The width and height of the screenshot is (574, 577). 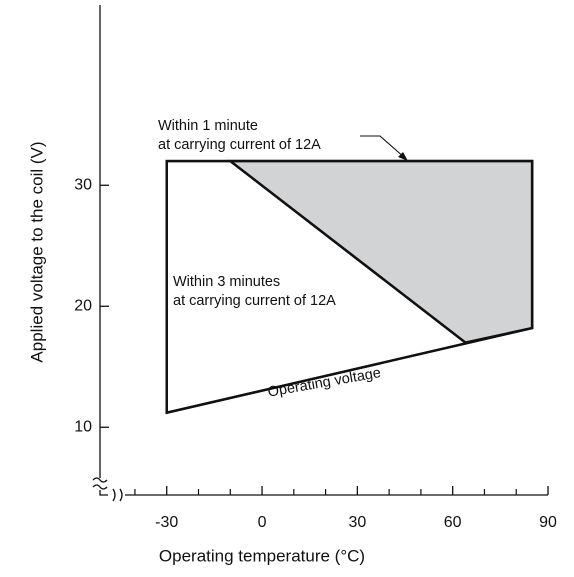 What do you see at coordinates (83, 184) in the screenshot?
I see `y-tick-label: 30` at bounding box center [83, 184].